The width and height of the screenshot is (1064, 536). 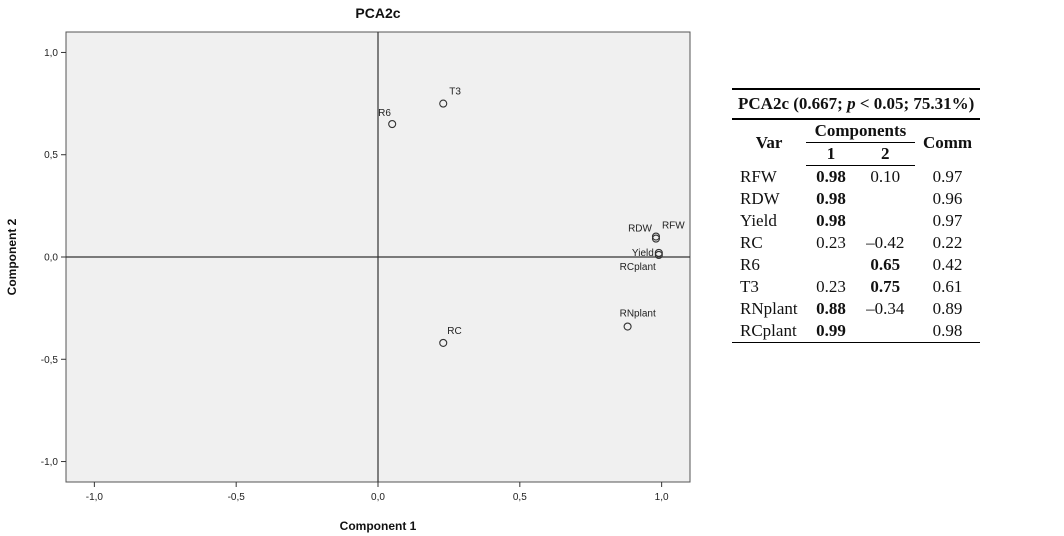 I want to click on table-caption-row: PCA2c (0.667; p < 0.05; 75.31%), so click(x=856, y=104).